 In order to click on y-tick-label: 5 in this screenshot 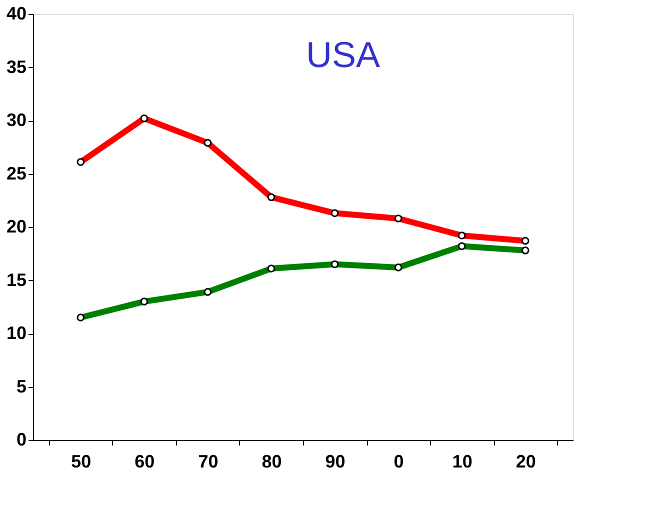, I will do `click(21, 386)`.